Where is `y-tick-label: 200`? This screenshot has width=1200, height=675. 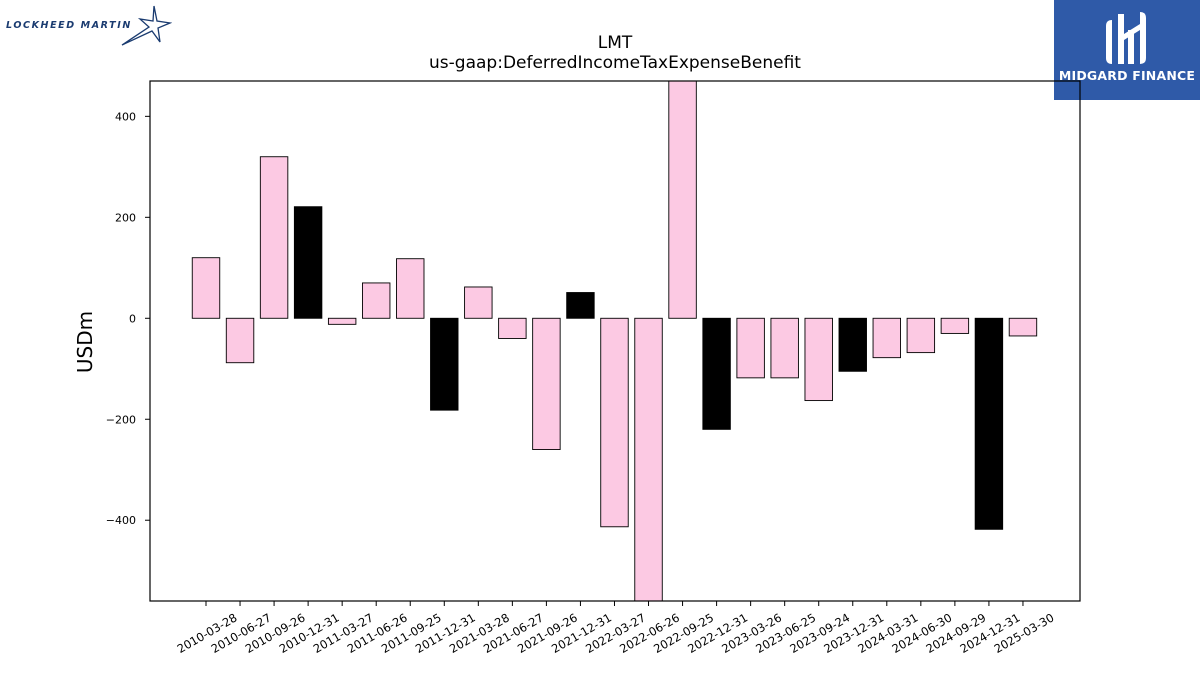
y-tick-label: 200 is located at coordinates (125, 217).